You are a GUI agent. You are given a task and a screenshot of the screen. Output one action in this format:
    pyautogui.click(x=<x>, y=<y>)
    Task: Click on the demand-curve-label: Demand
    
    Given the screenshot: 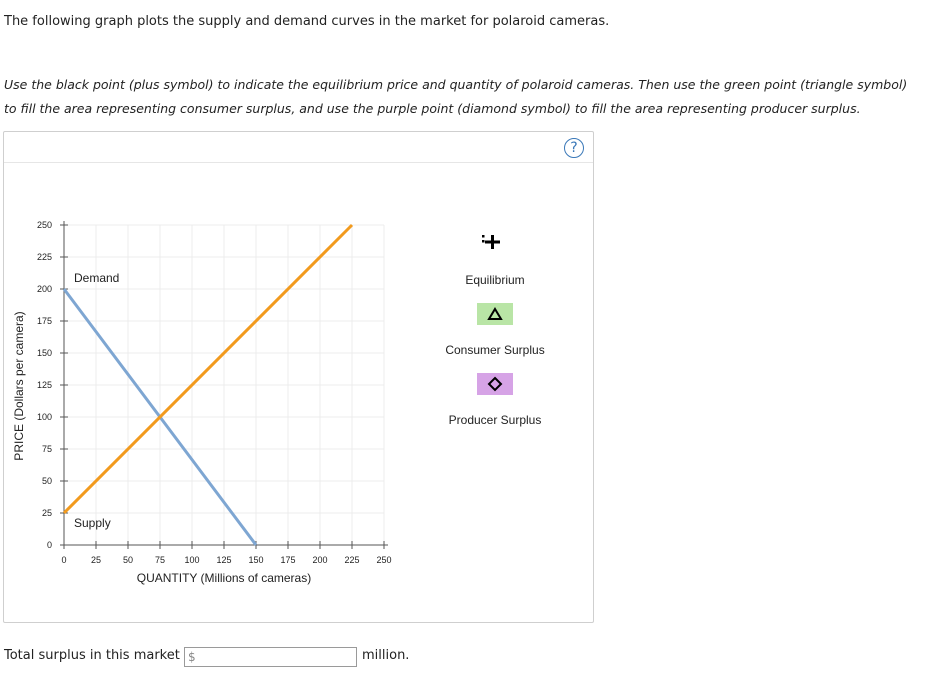 What is the action you would take?
    pyautogui.click(x=96, y=278)
    